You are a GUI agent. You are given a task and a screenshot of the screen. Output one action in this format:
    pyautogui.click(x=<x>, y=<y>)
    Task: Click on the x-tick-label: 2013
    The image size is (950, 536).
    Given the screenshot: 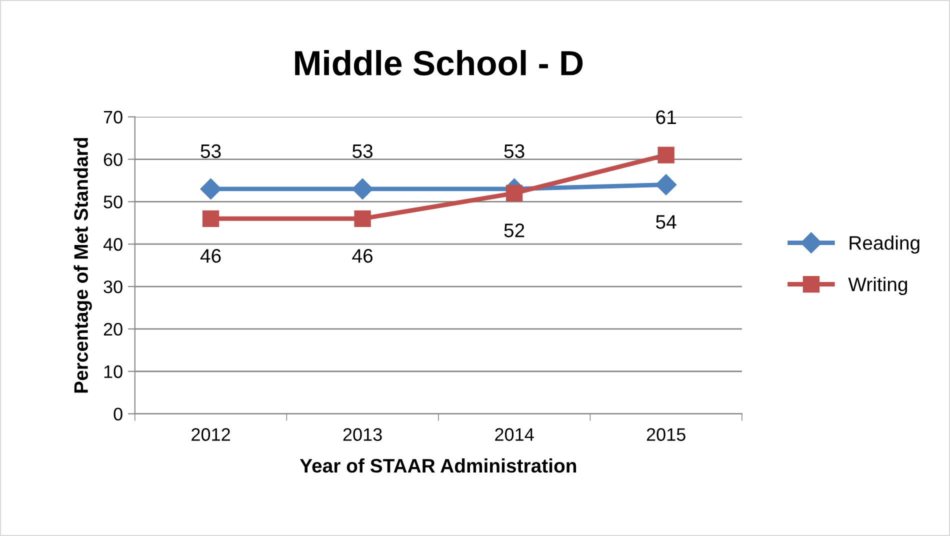 What is the action you would take?
    pyautogui.click(x=362, y=434)
    